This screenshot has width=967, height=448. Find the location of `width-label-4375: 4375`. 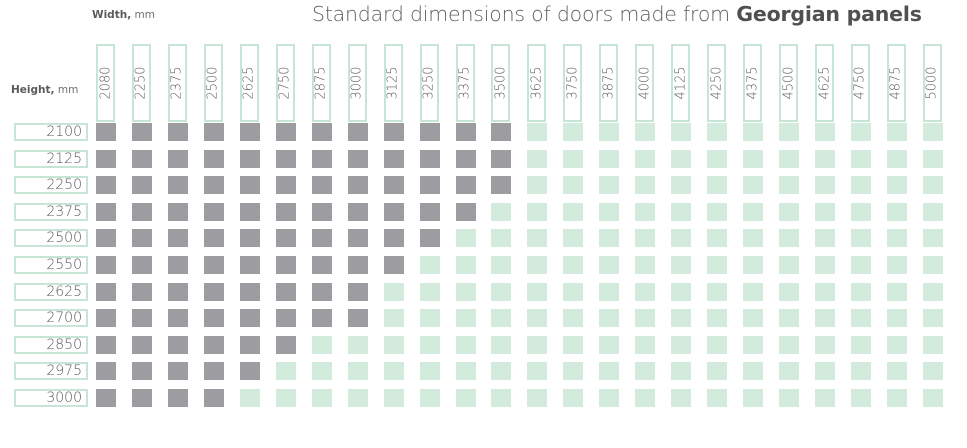

width-label-4375: 4375 is located at coordinates (753, 83).